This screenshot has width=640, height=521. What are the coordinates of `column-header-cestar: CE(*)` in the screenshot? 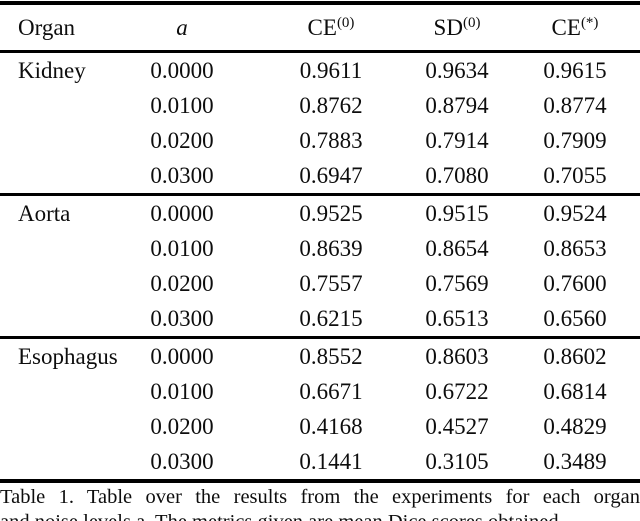 It's located at (575, 29).